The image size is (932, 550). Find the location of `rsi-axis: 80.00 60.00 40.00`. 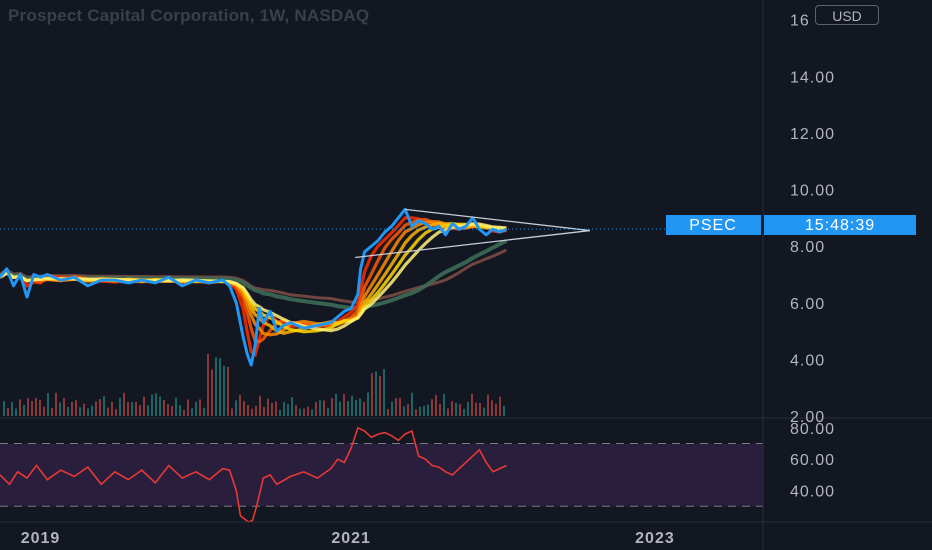

rsi-axis: 80.00 60.00 40.00 is located at coordinates (812, 461).